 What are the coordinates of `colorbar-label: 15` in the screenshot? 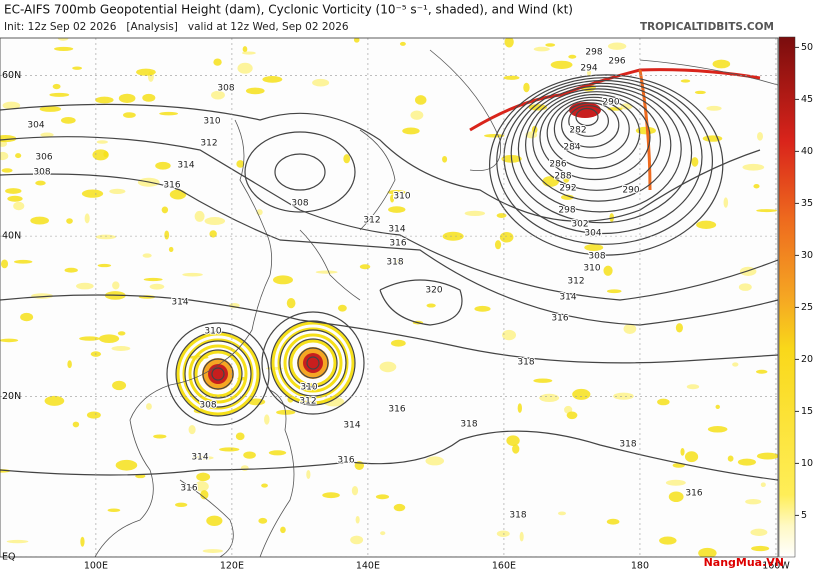 It's located at (807, 411).